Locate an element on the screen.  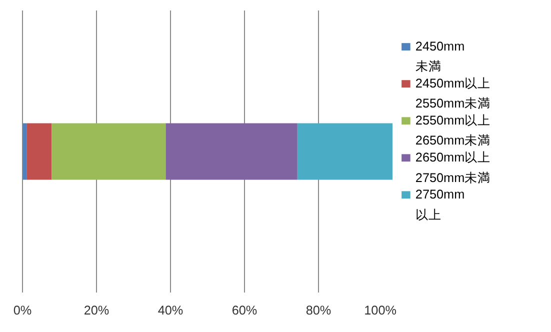
legend-label: 2450mm以上 2550mm未満 is located at coordinates (453, 93).